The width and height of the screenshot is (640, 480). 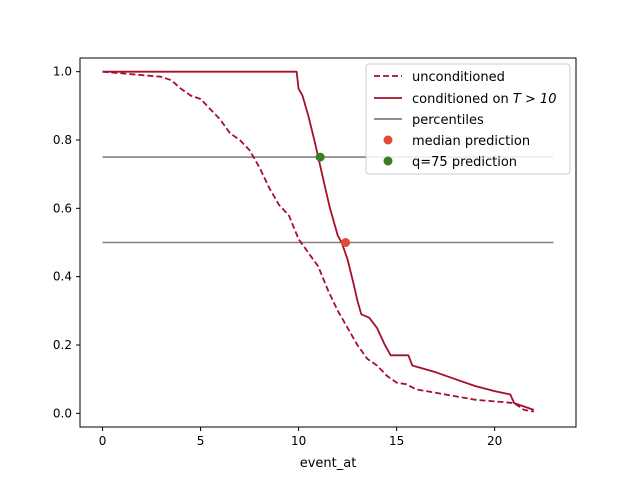 I want to click on legend-label-median: median prediction, so click(x=471, y=141).